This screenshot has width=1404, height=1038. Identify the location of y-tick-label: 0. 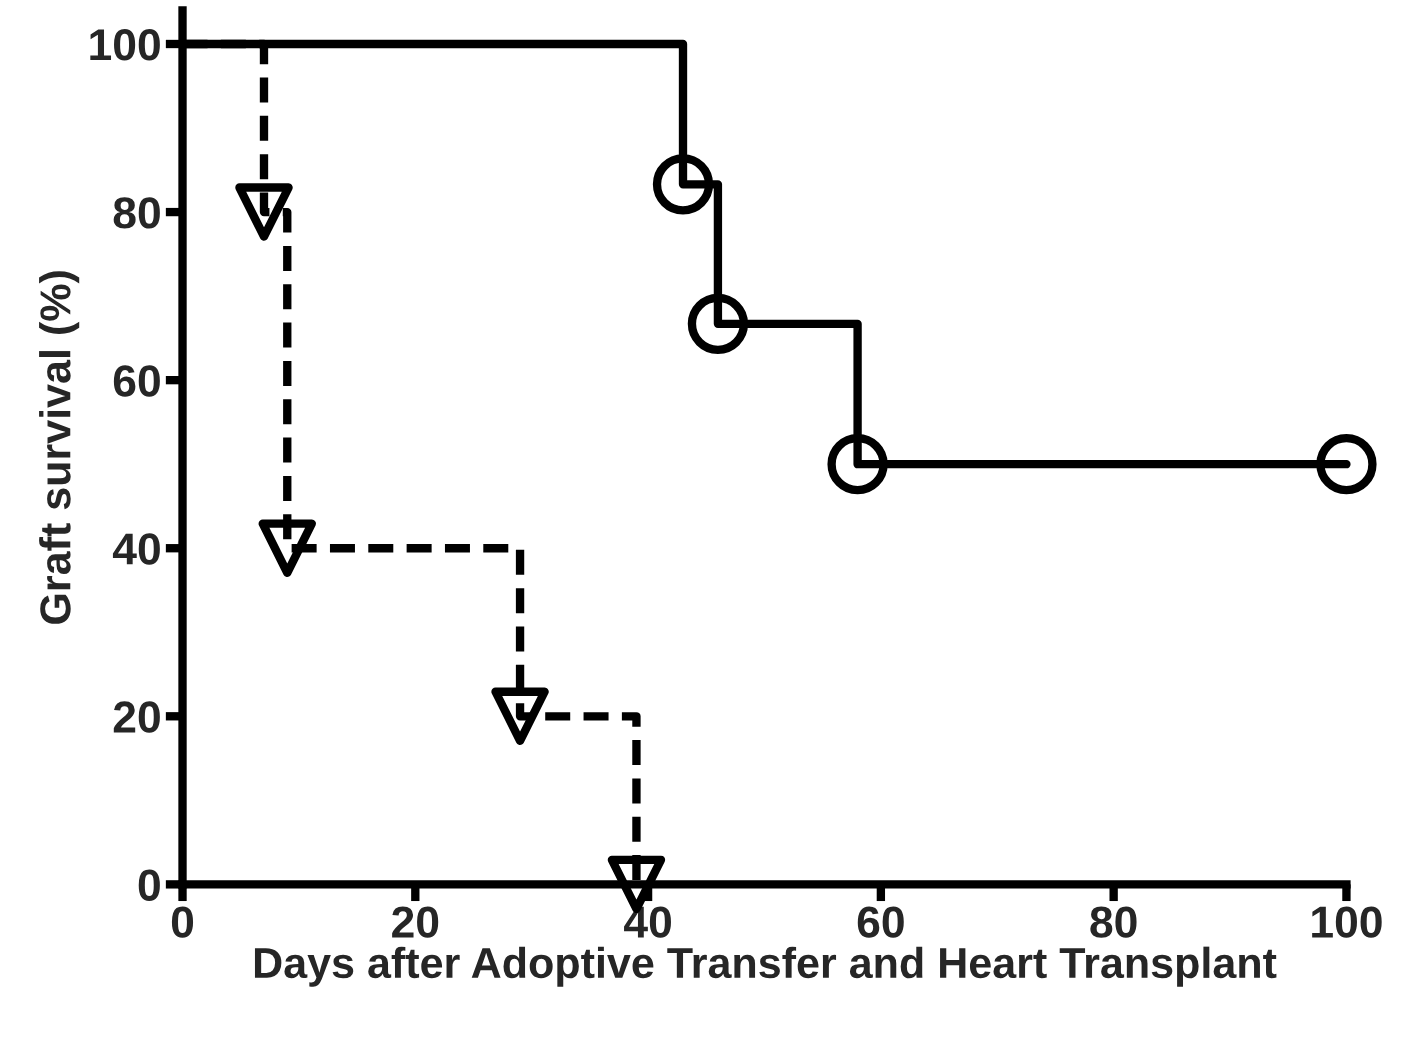
(149, 885).